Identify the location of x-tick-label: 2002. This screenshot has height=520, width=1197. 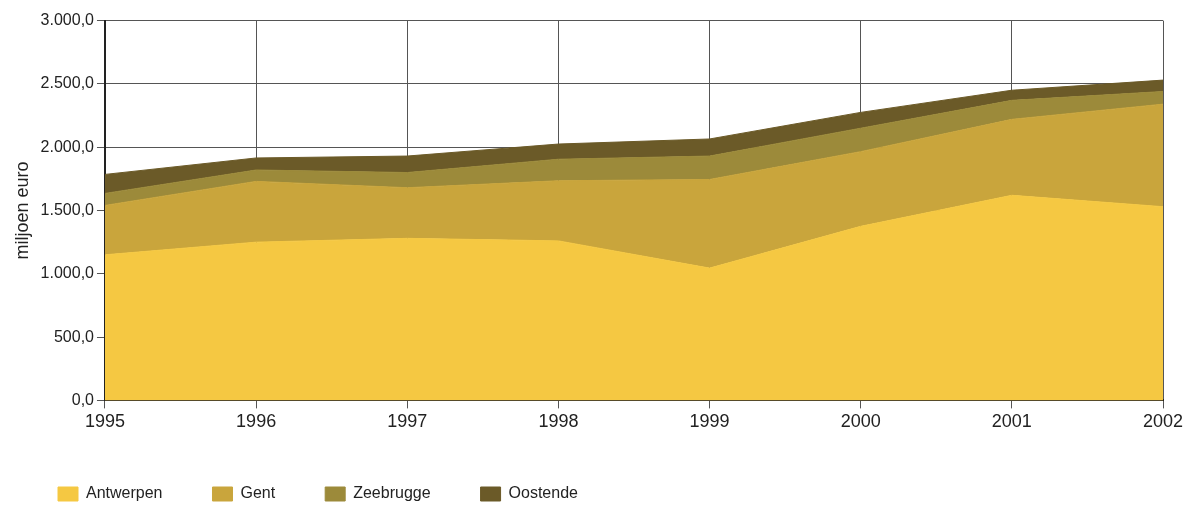
(1163, 421).